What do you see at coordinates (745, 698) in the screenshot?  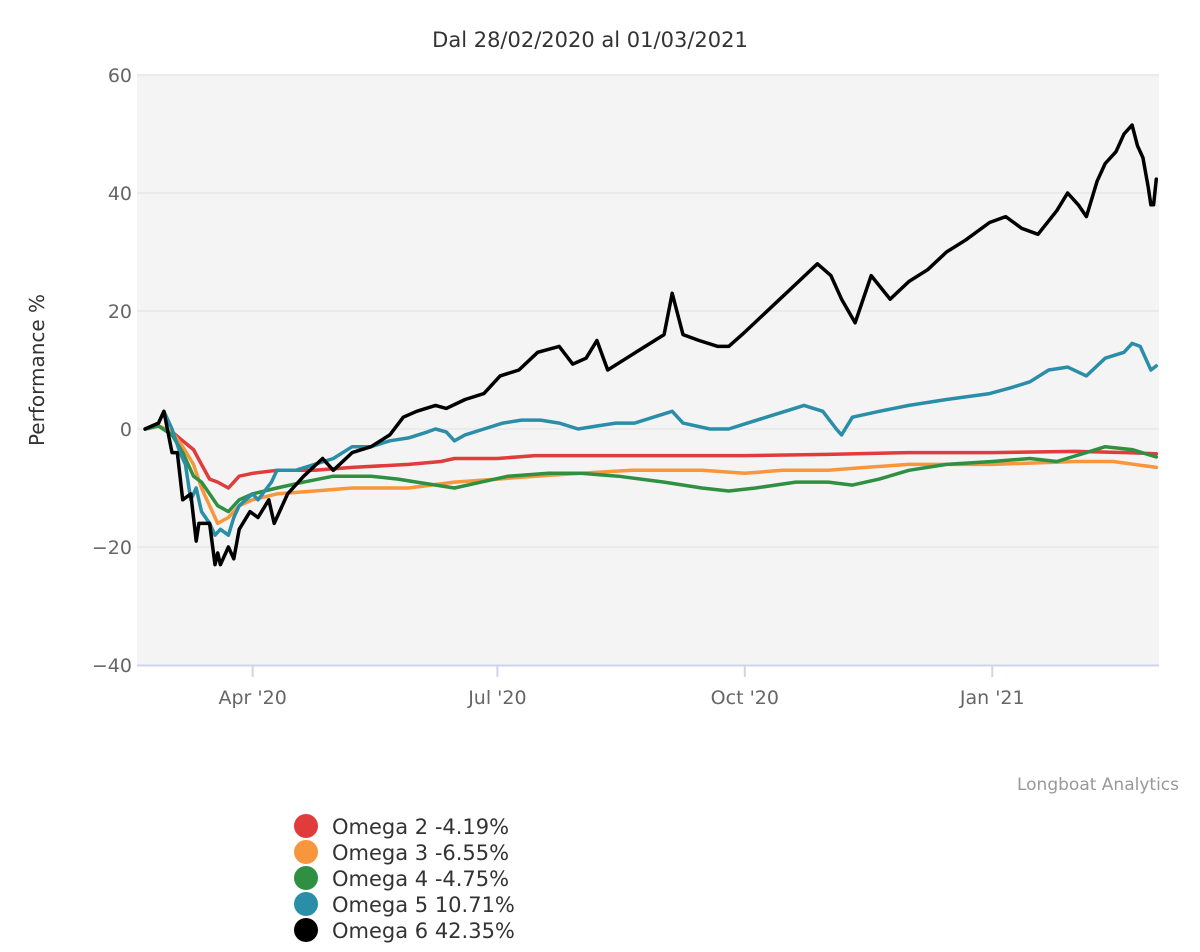 I see `x-tick-label: Oct '20` at bounding box center [745, 698].